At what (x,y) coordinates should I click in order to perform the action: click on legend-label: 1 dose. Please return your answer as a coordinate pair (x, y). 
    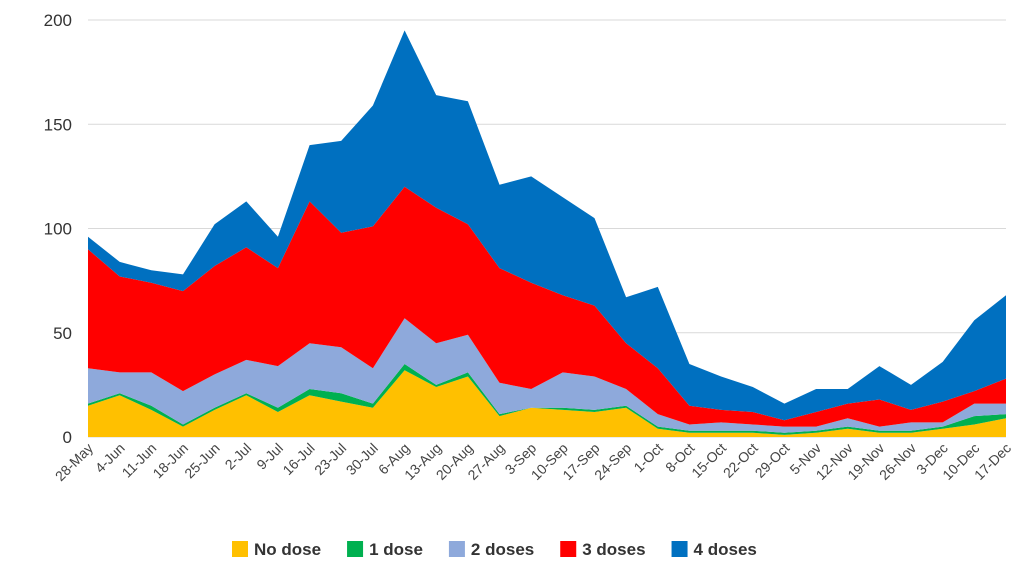
    Looking at the image, I should click on (396, 549).